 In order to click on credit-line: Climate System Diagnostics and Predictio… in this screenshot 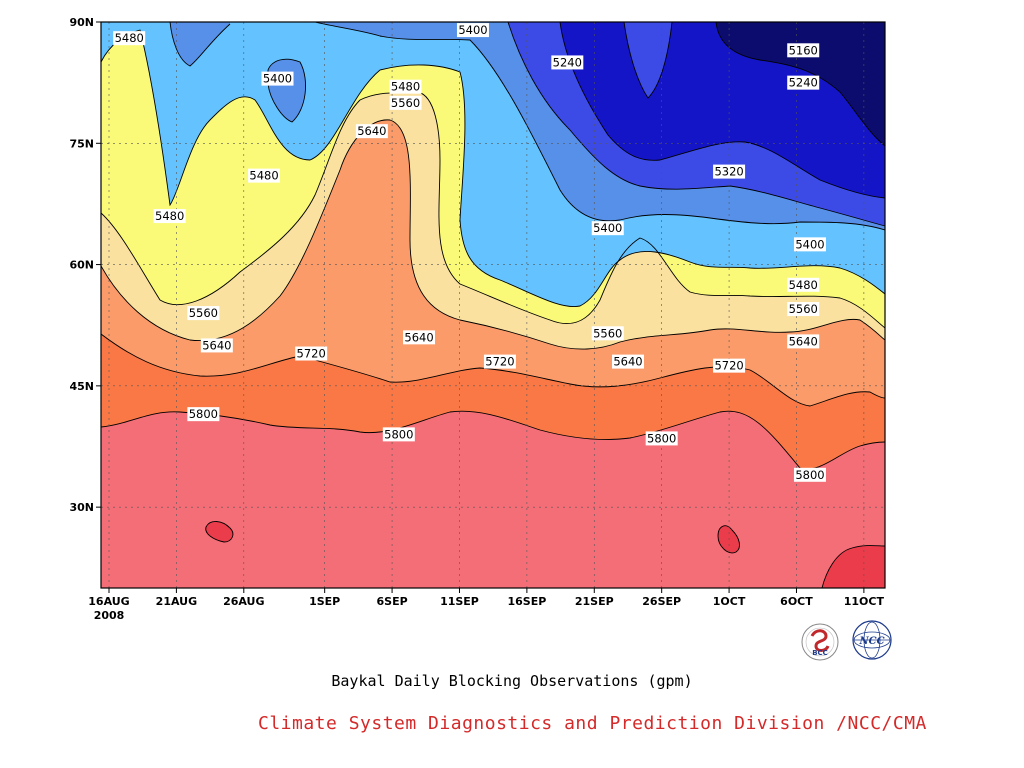, I will do `click(592, 723)`.